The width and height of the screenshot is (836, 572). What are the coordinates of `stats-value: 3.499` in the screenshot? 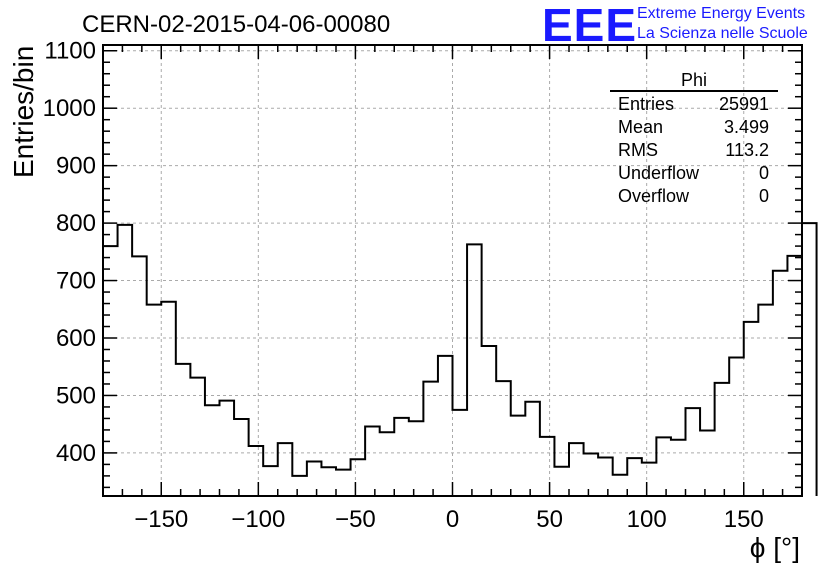 It's located at (746, 127).